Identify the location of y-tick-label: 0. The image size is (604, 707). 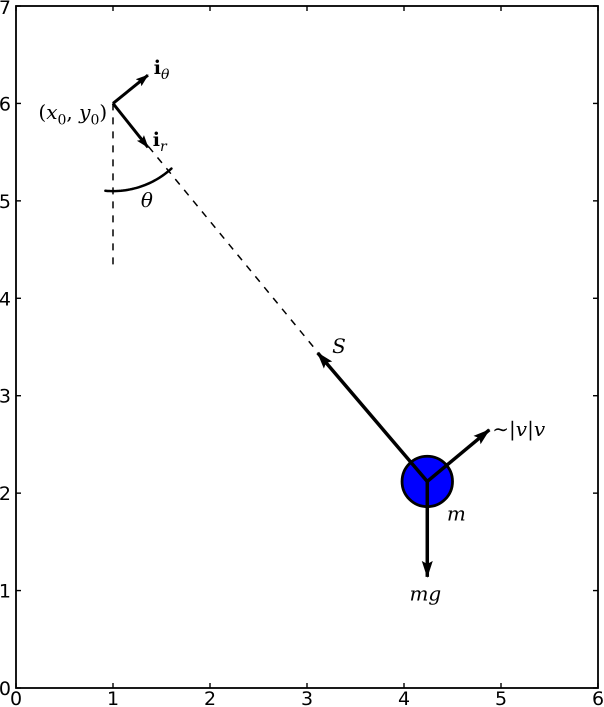
(5, 689).